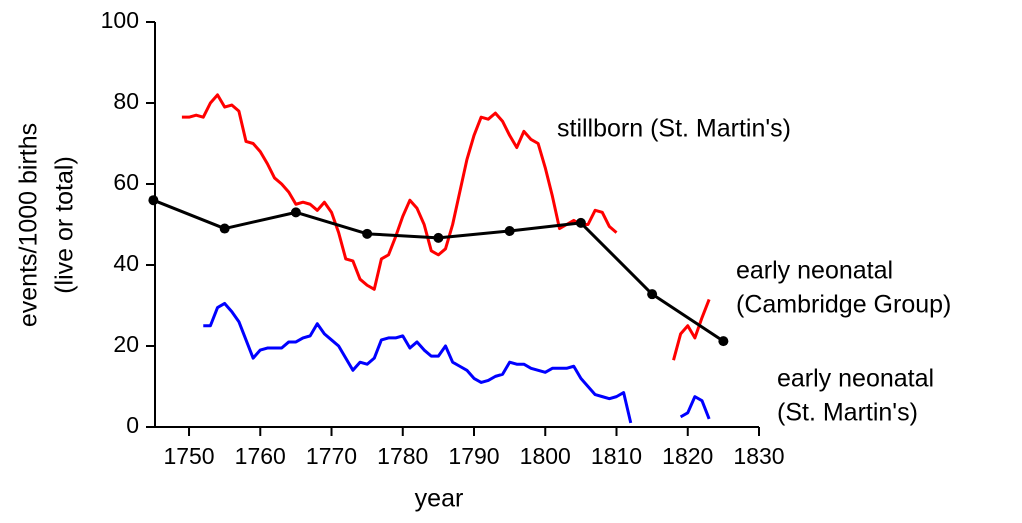 The image size is (1022, 523). I want to click on x-tick-label: 1790, so click(473, 456).